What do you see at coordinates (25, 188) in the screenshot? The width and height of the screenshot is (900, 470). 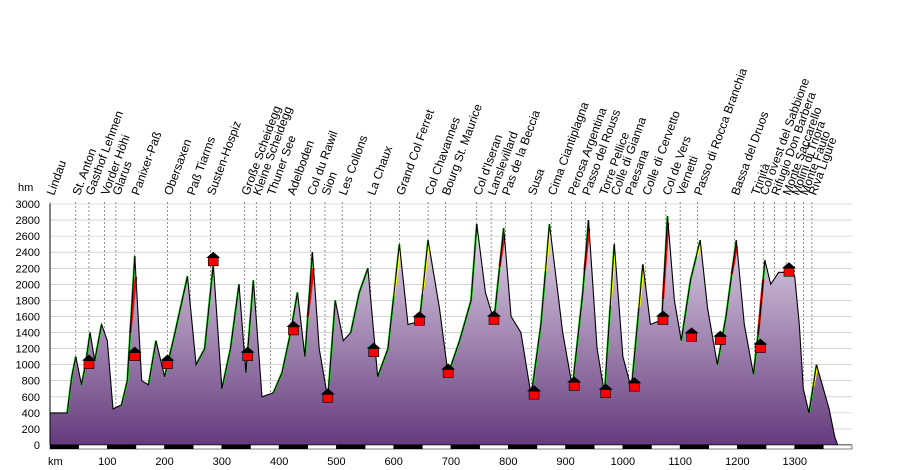 I see `y-axis-label: hm` at bounding box center [25, 188].